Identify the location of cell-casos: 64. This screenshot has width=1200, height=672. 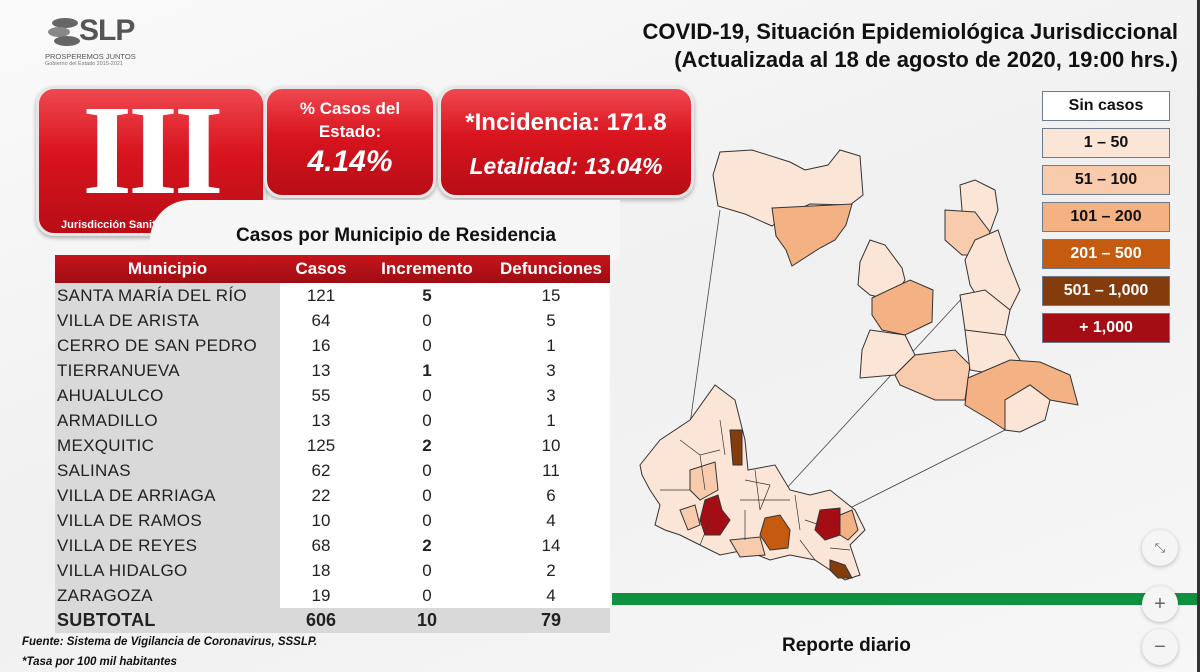
(321, 320).